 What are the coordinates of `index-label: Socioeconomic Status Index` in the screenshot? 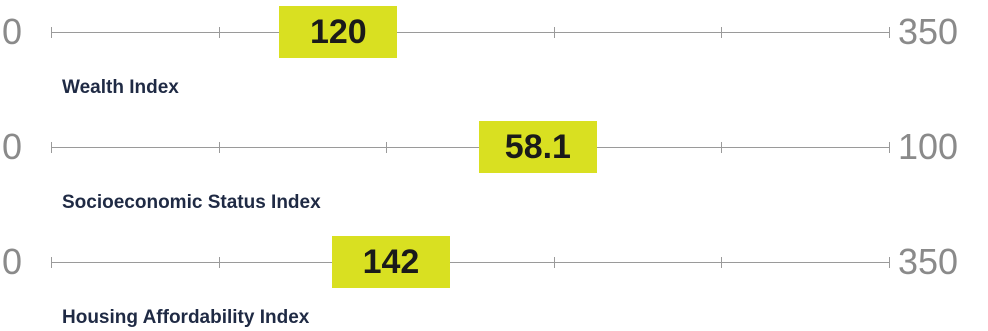 It's located at (191, 203).